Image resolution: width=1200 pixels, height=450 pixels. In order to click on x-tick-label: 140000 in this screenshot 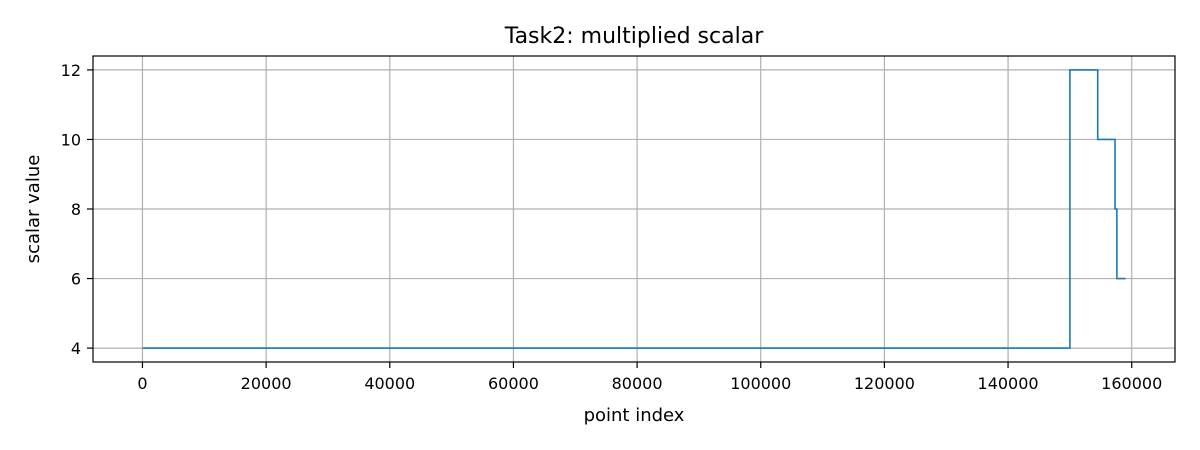, I will do `click(1008, 383)`.